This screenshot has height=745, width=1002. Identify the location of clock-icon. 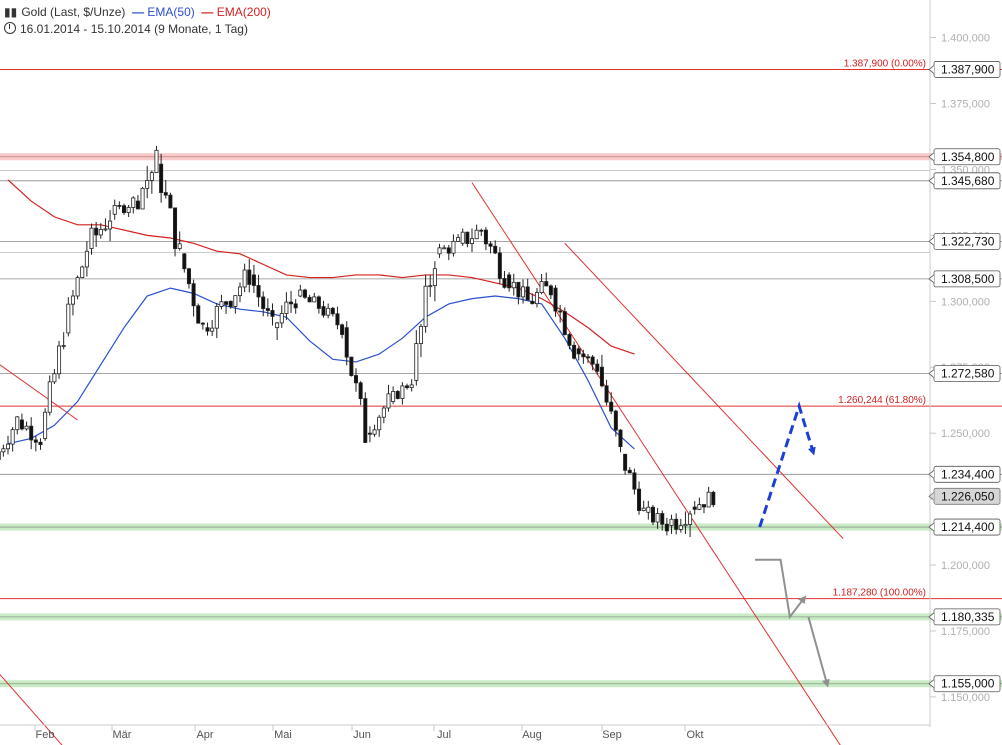
(10, 28).